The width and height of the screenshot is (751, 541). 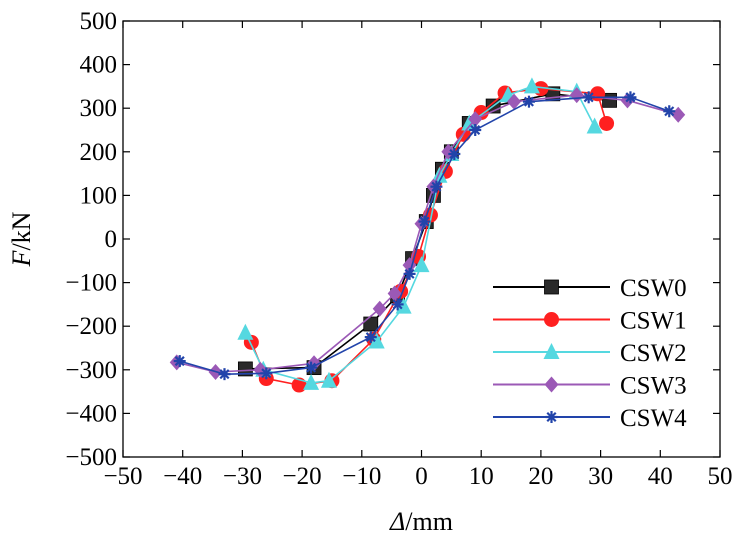 I want to click on x-axis-label: Δ/mm, so click(x=421, y=521).